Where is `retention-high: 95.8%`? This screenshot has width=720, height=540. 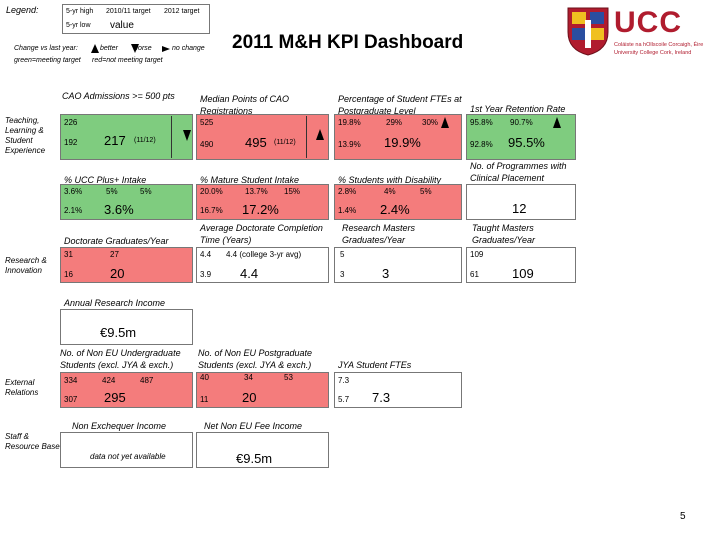 retention-high: 95.8% is located at coordinates (481, 122).